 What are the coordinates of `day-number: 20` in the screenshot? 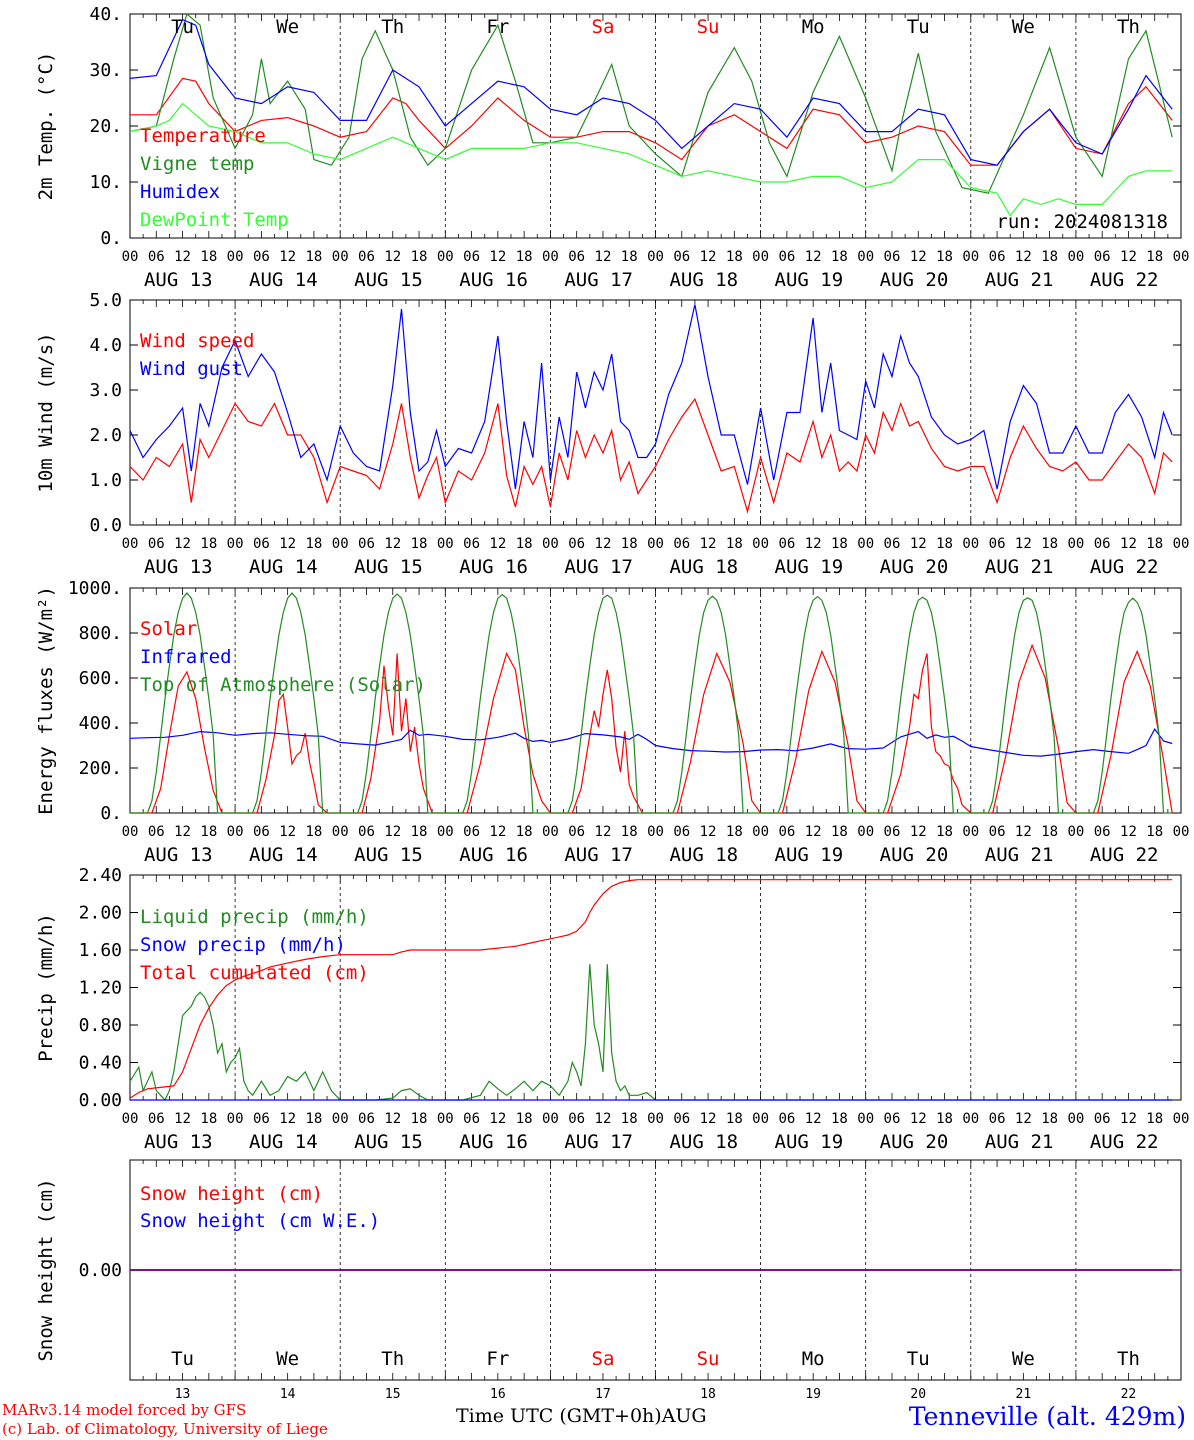 It's located at (918, 1393).